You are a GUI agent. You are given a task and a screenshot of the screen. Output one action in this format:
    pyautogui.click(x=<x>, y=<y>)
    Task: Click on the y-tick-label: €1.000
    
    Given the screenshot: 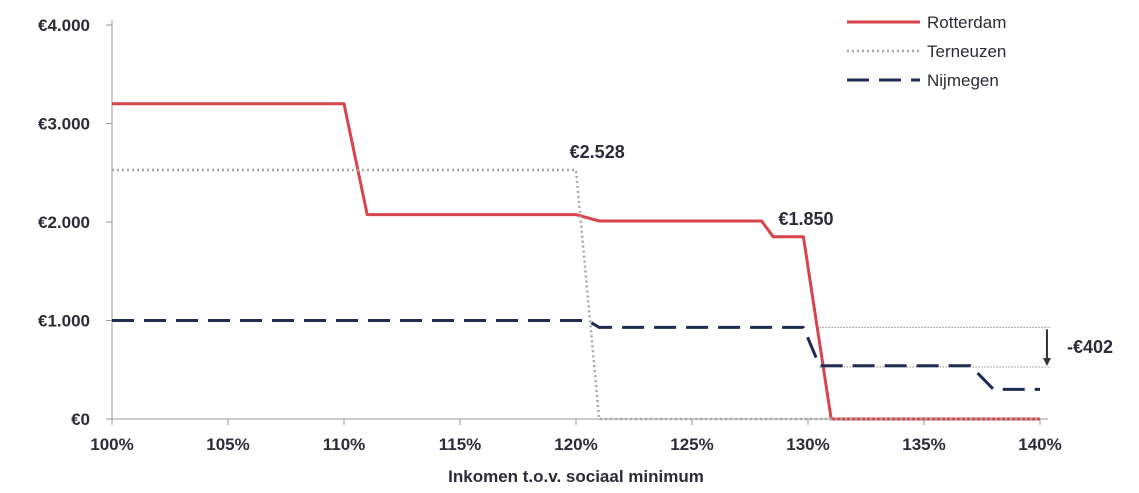 What is the action you would take?
    pyautogui.click(x=64, y=321)
    